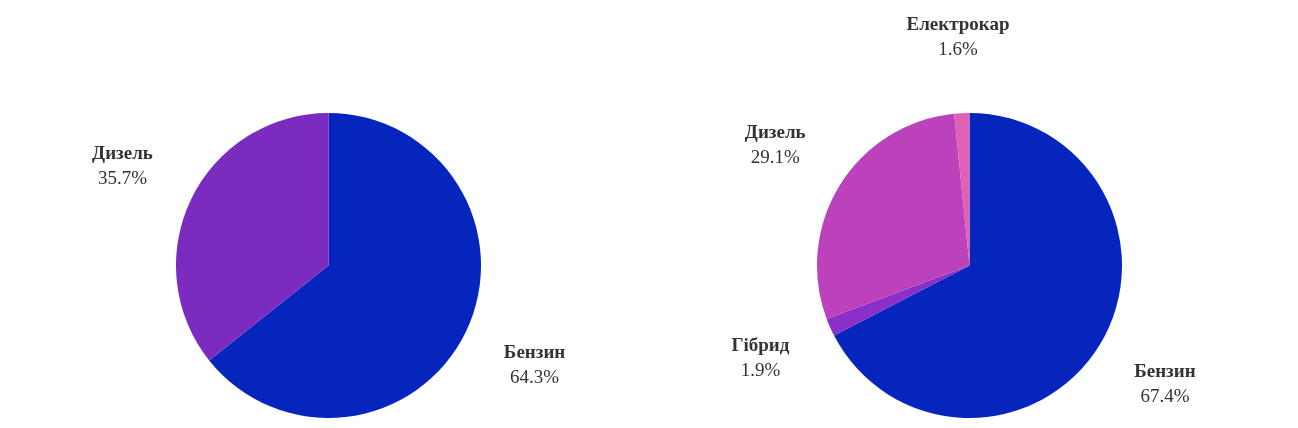 The height and width of the screenshot is (428, 1298). What do you see at coordinates (958, 49) in the screenshot?
I see `data-label: 1.6%` at bounding box center [958, 49].